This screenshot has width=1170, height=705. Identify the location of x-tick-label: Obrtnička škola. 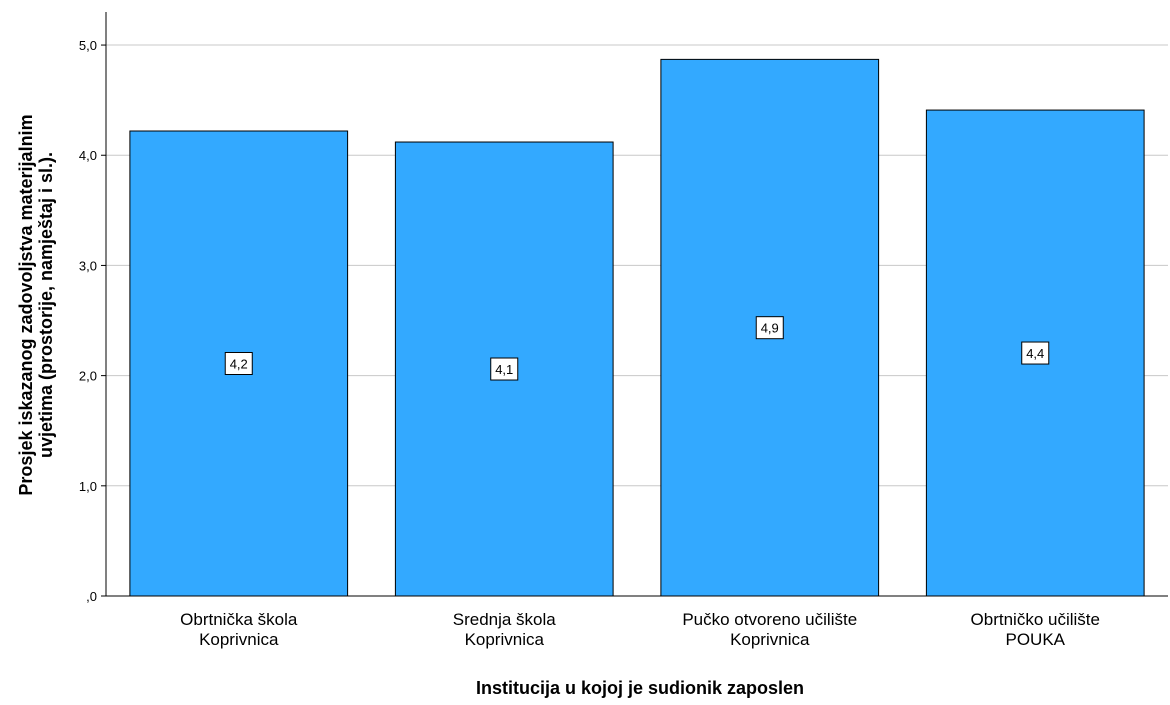
(239, 619).